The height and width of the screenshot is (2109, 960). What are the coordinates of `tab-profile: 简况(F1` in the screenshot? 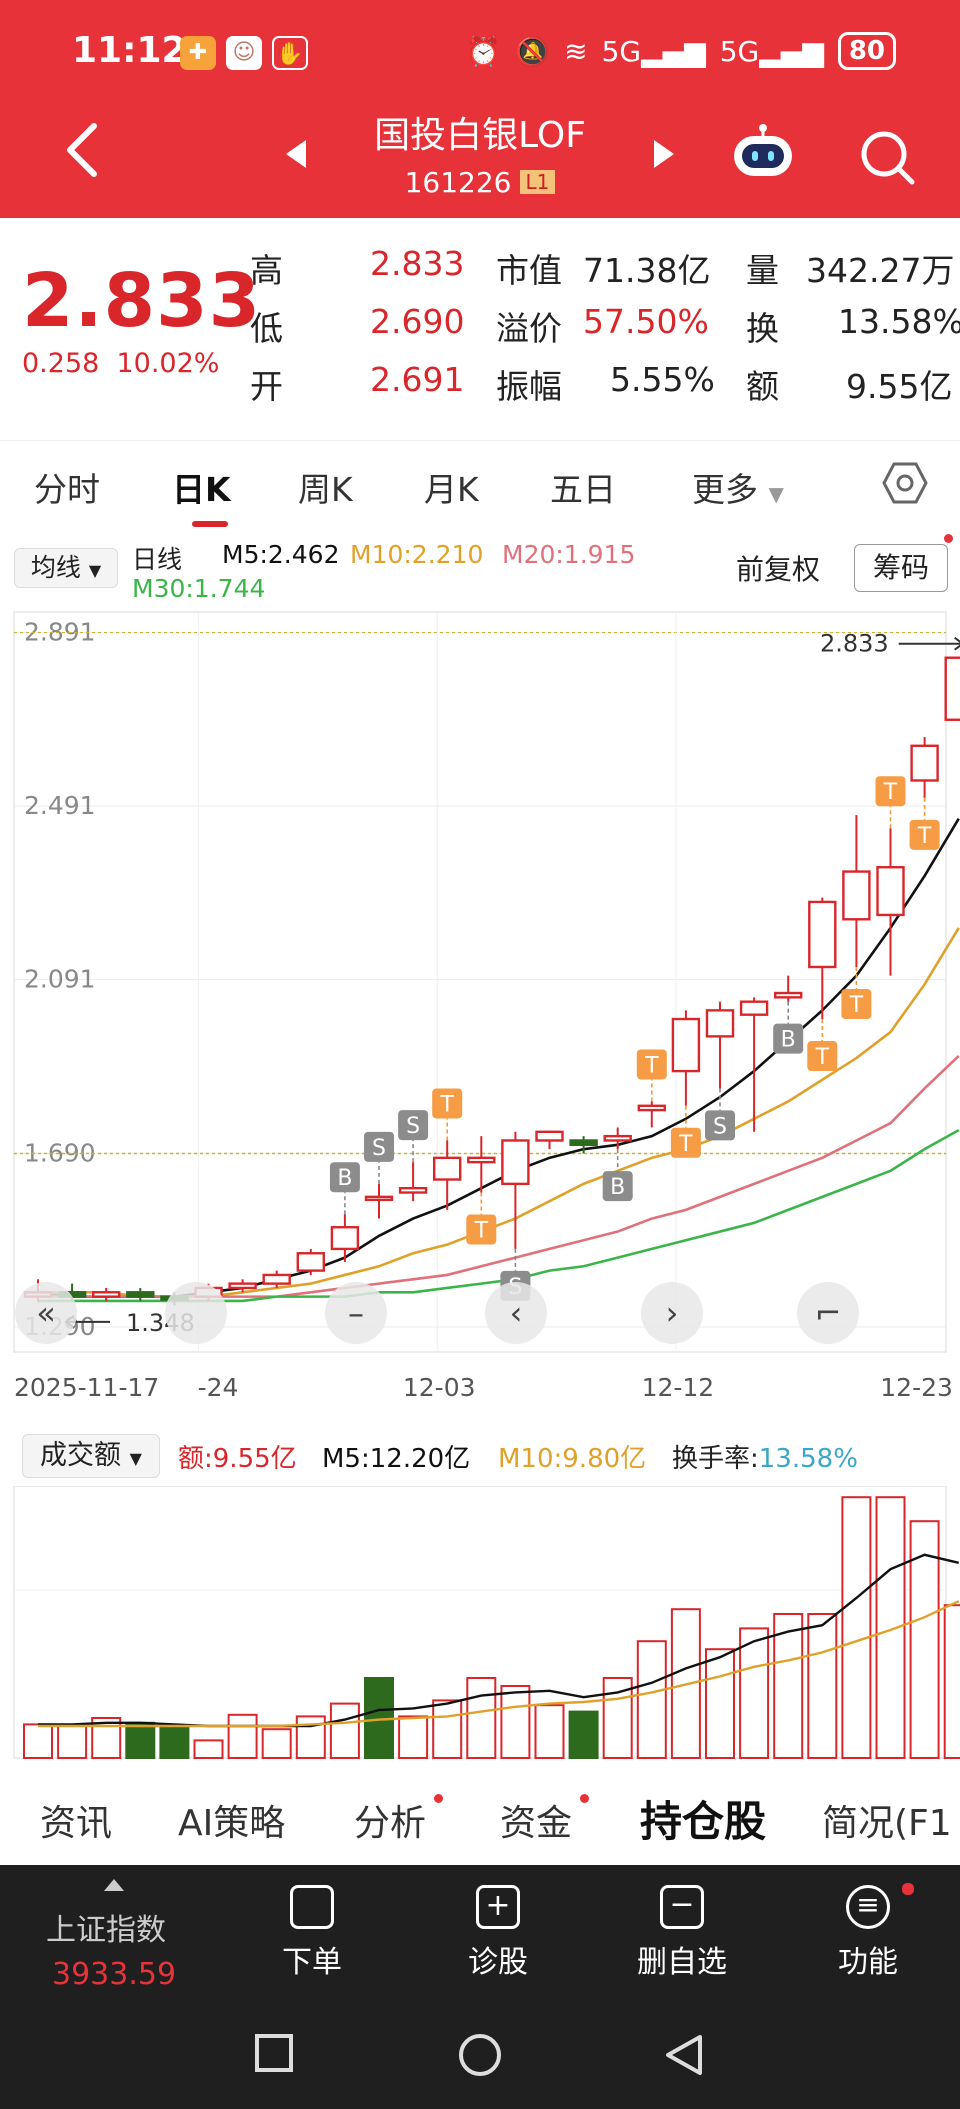 It's located at (887, 1823).